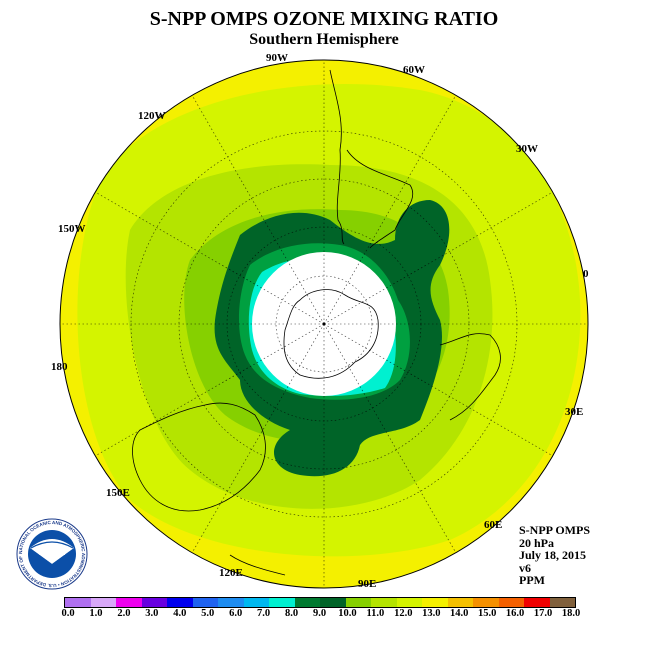  What do you see at coordinates (367, 584) in the screenshot?
I see `lon-label-90e: 90E` at bounding box center [367, 584].